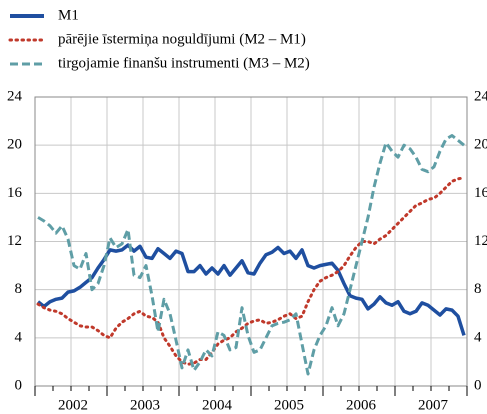 The width and height of the screenshot is (487, 414). What do you see at coordinates (480, 145) in the screenshot?
I see `y2-tick-label: 20` at bounding box center [480, 145].